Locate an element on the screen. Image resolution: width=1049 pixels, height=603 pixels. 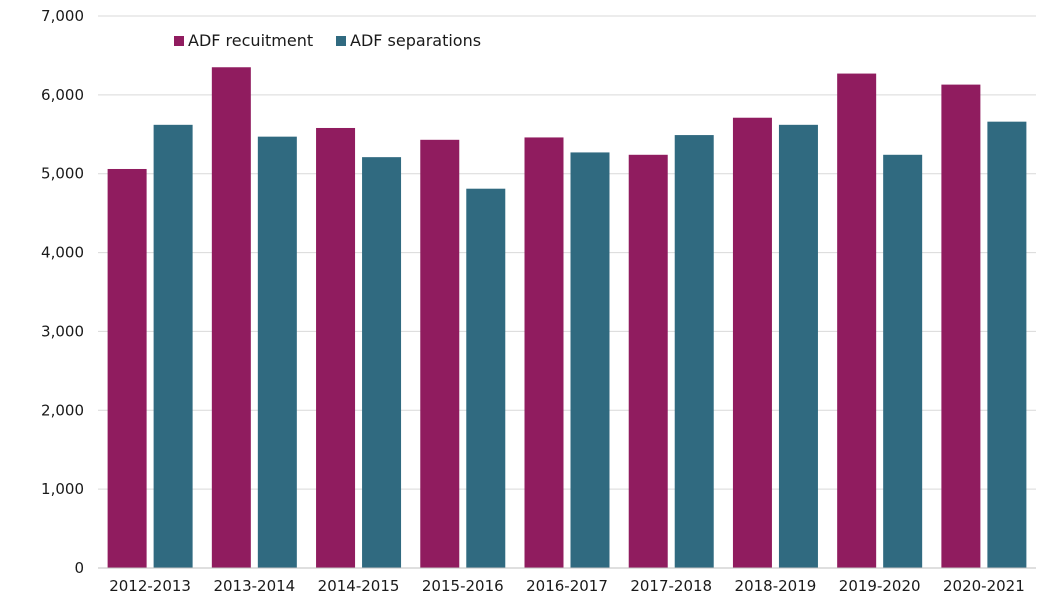
x-tick-label: 2020-2021 is located at coordinates (984, 586).